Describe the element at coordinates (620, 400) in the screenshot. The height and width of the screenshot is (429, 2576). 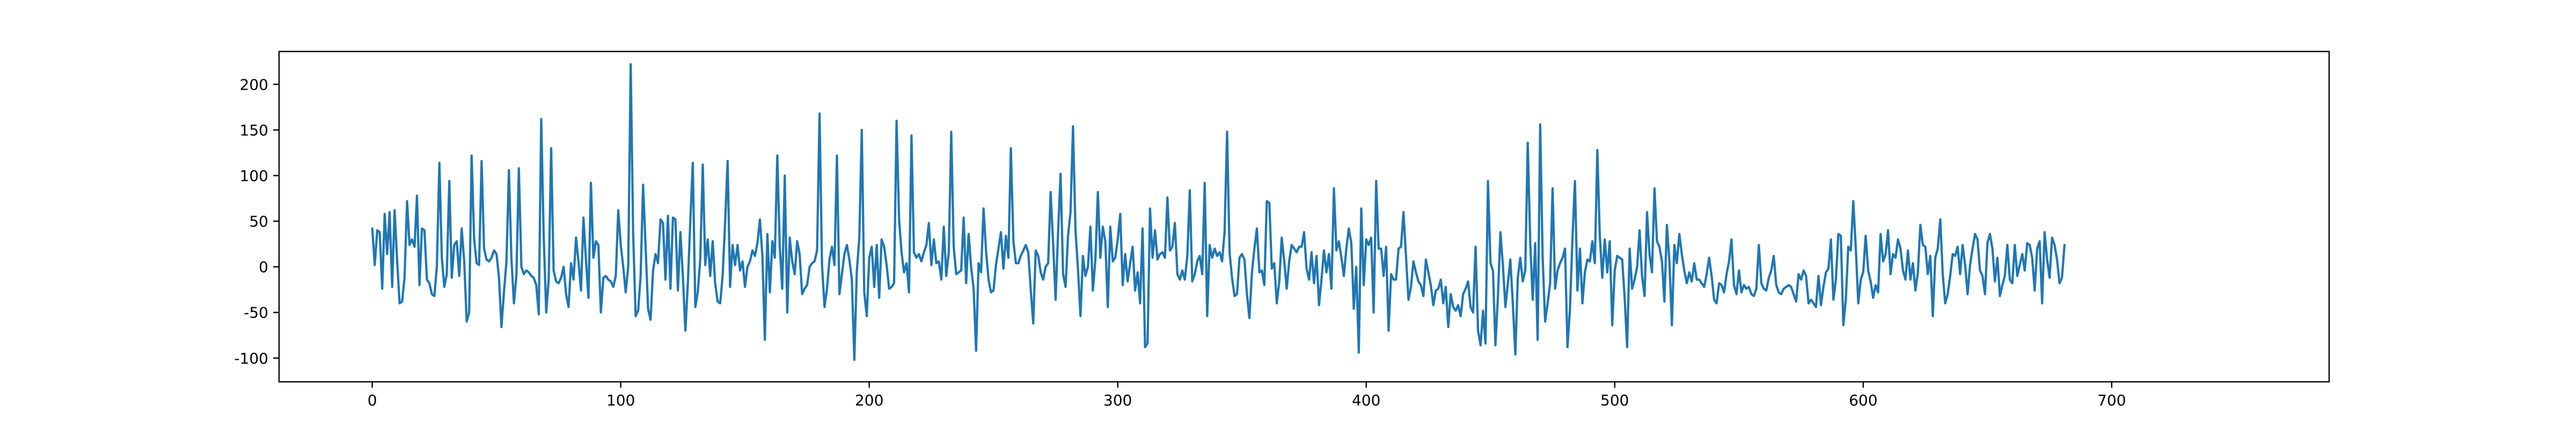
I see `x-tick-label: 100` at that location.